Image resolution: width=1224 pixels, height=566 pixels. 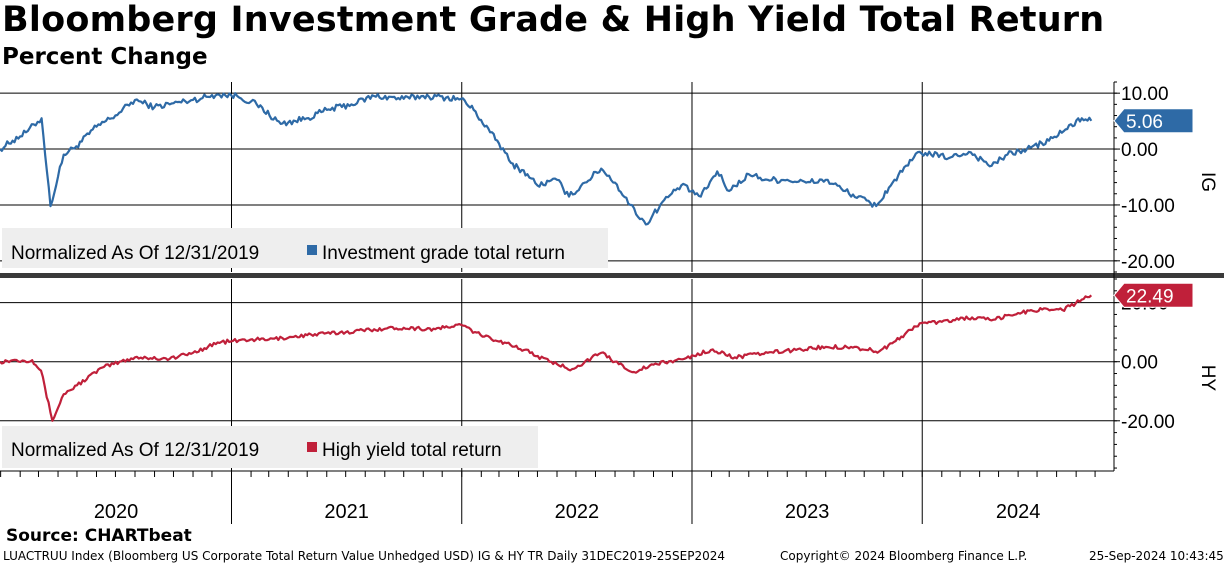 I want to click on x-tick-label: 2022, so click(x=577, y=512).